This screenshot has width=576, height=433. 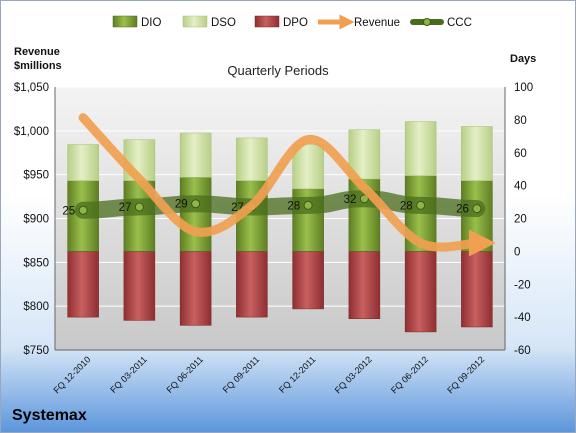 I want to click on left-tick-label: $750, so click(x=36, y=351).